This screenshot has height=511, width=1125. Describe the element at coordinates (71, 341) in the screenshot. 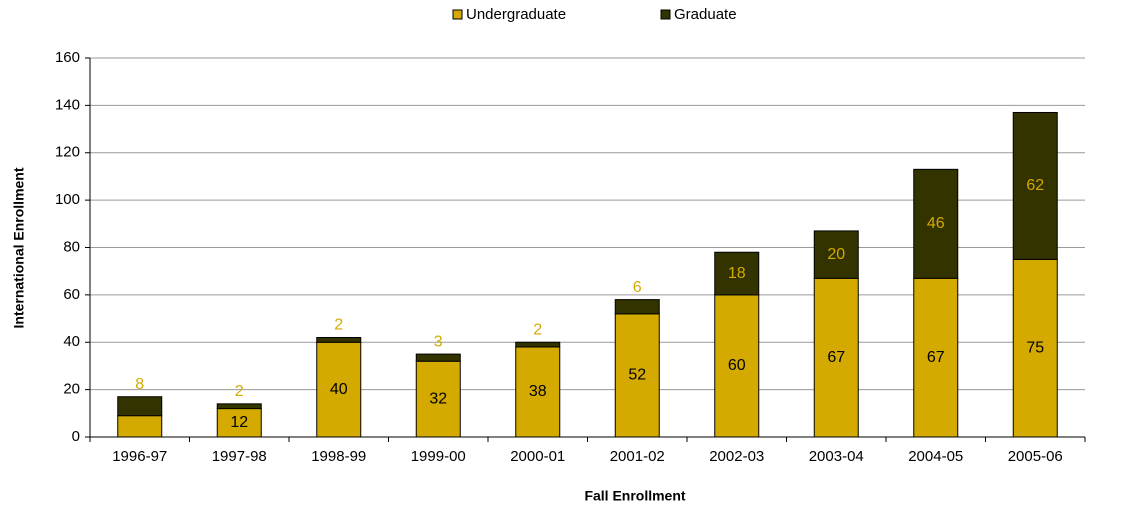

I see `y-tick-label: 40` at that location.